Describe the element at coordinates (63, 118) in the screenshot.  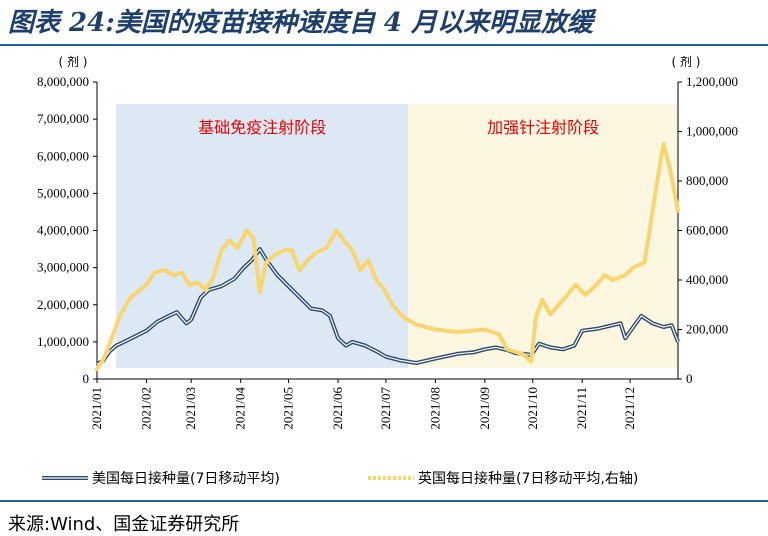
I see `left-tick-label: 7,000,000` at that location.